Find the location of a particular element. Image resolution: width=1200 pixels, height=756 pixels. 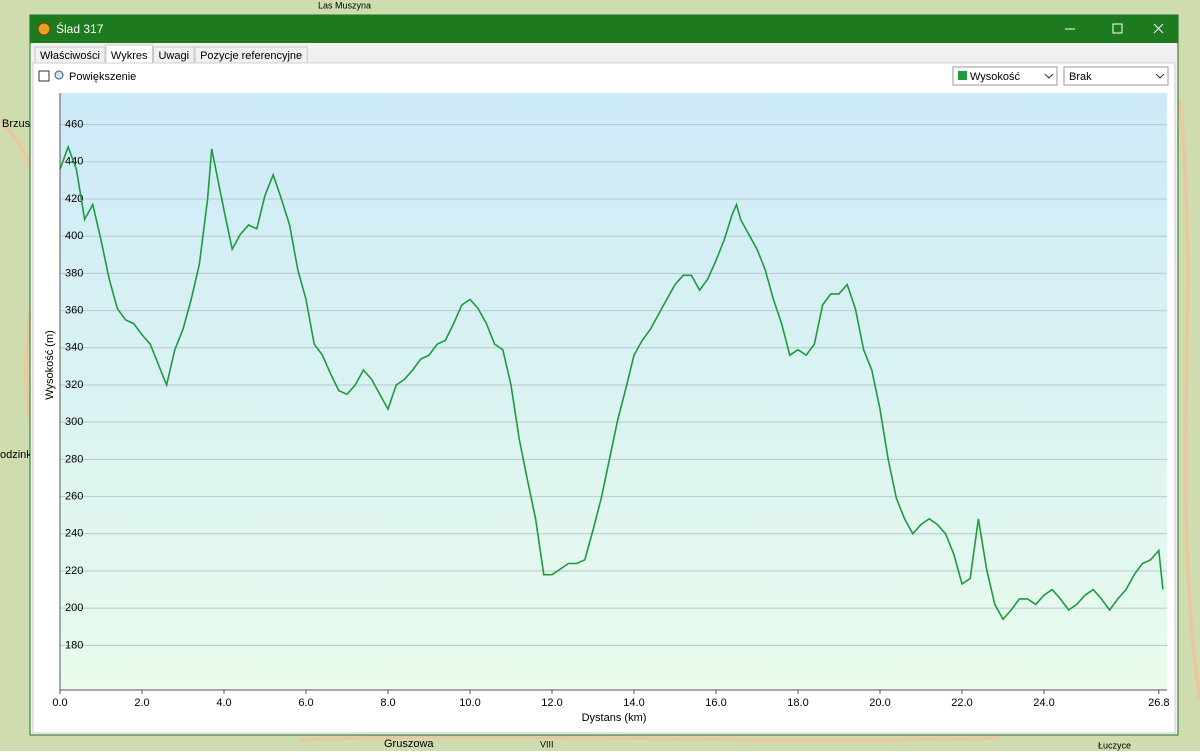

y-tick-label: 220 is located at coordinates (74, 571).